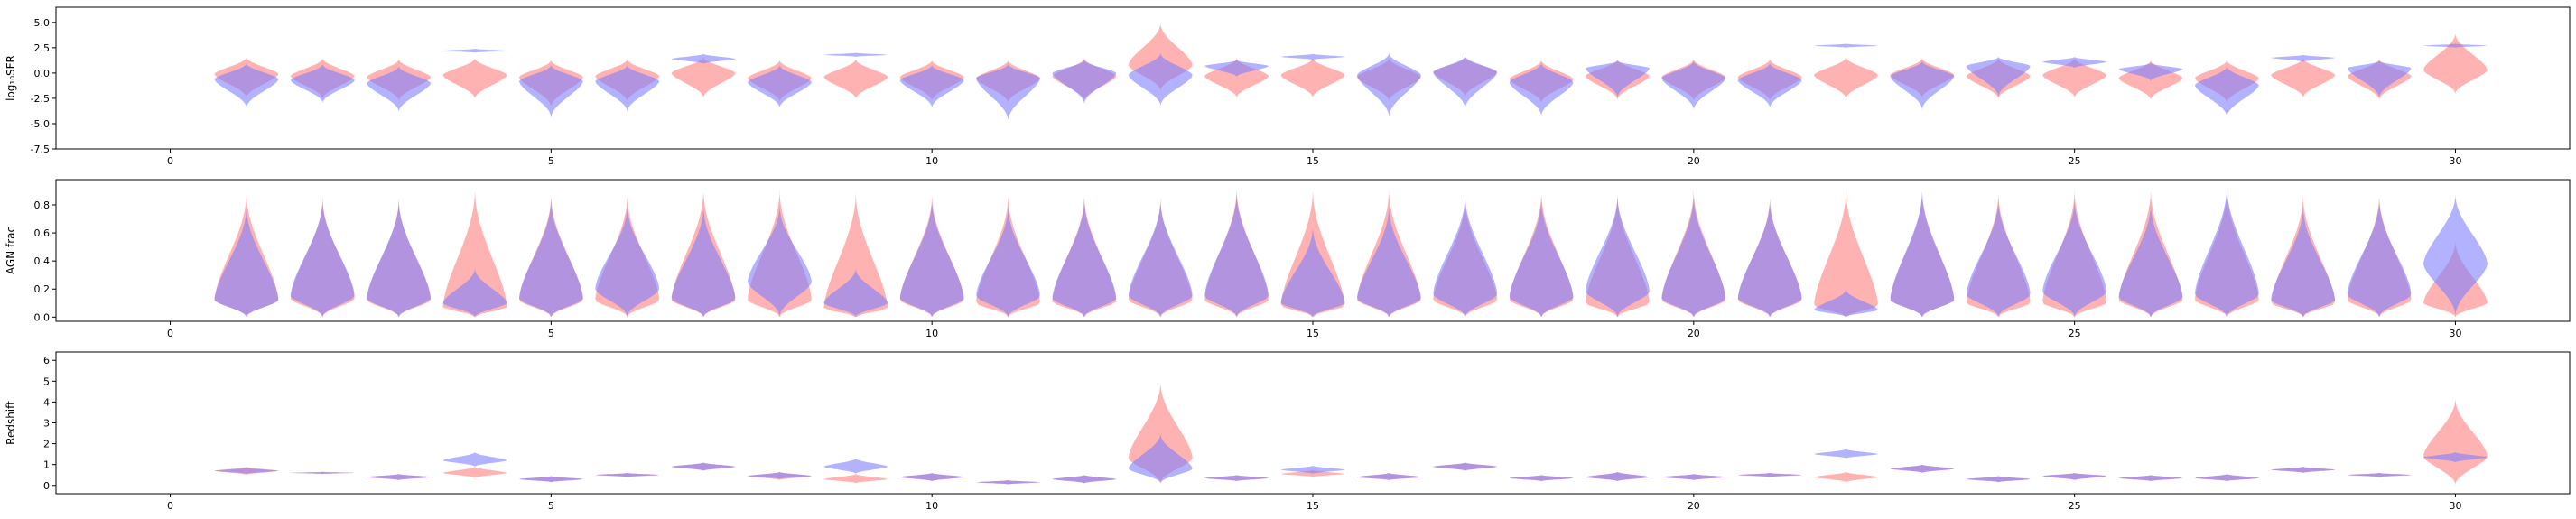 The width and height of the screenshot is (2576, 519). I want to click on panel-redshift-violin-s0-x22, so click(1846, 477).